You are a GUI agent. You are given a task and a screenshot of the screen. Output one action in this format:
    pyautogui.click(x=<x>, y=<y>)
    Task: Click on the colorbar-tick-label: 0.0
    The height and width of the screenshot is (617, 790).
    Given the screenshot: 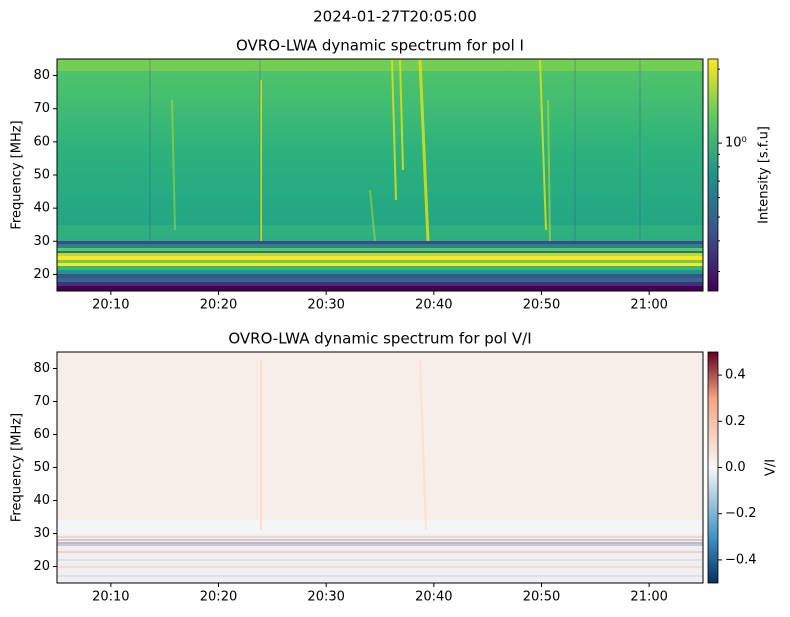 What is the action you would take?
    pyautogui.click(x=735, y=467)
    